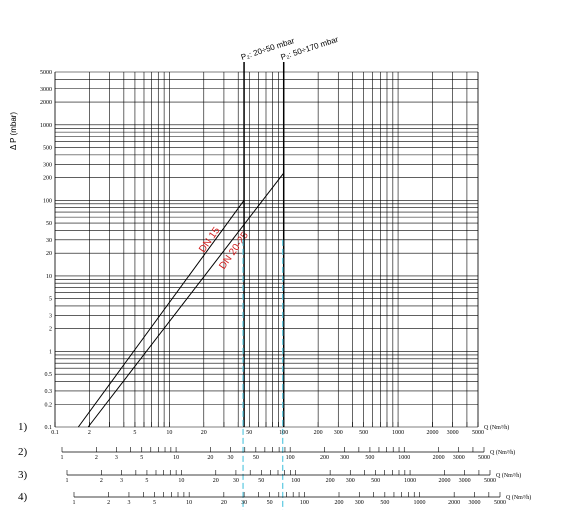 The height and width of the screenshot is (531, 561). Describe the element at coordinates (161, 314) in the screenshot. I see `series-line` at that location.